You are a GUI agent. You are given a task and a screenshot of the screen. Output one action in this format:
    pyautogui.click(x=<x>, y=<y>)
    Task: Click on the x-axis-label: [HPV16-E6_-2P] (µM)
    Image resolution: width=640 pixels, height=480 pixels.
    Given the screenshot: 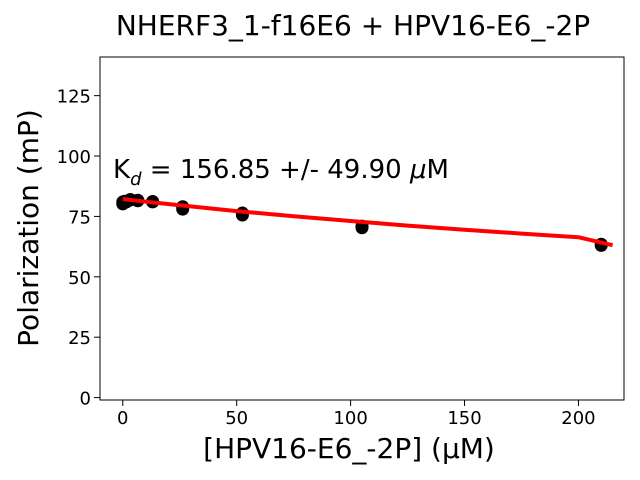 What is the action you would take?
    pyautogui.click(x=349, y=448)
    